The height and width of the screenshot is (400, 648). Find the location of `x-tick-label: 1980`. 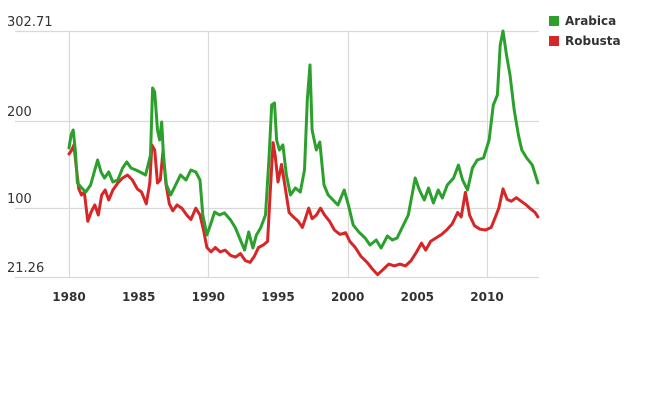

x-tick-label: 1980 is located at coordinates (68, 297).